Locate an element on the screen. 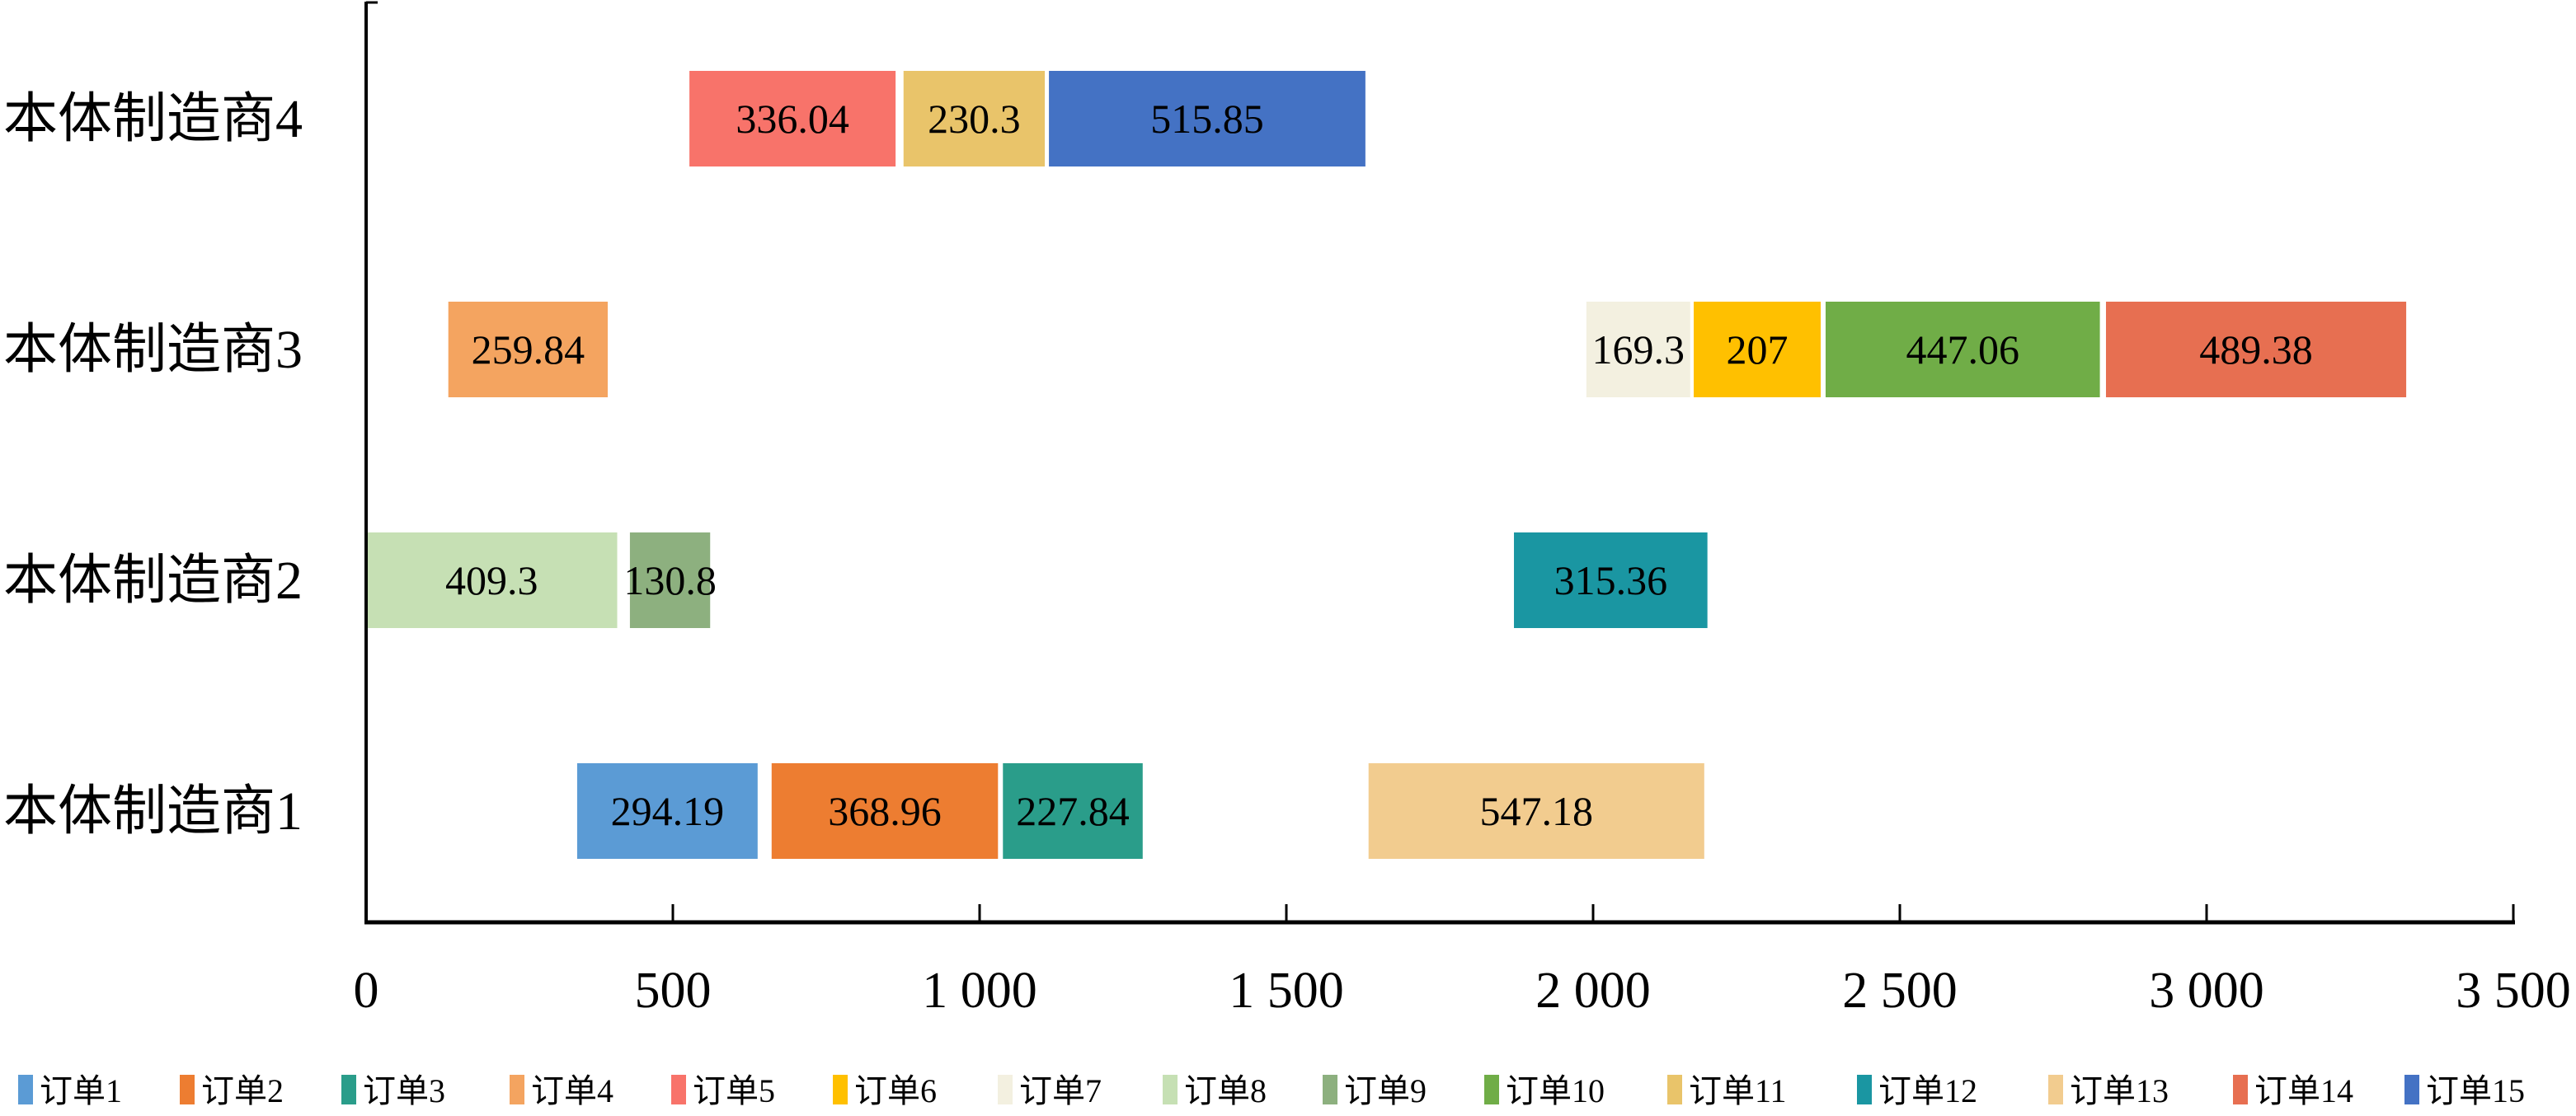 The height and width of the screenshot is (1116, 2576). legend-item: 订单13 is located at coordinates (2108, 1090).